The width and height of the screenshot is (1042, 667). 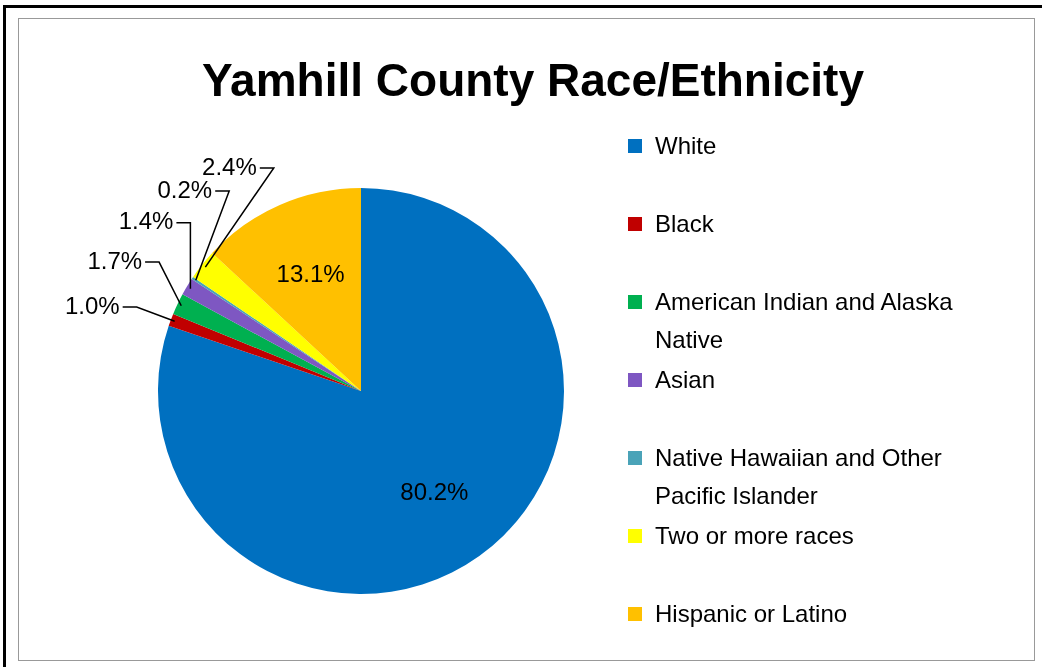 I want to click on legend-label: White, so click(x=686, y=146).